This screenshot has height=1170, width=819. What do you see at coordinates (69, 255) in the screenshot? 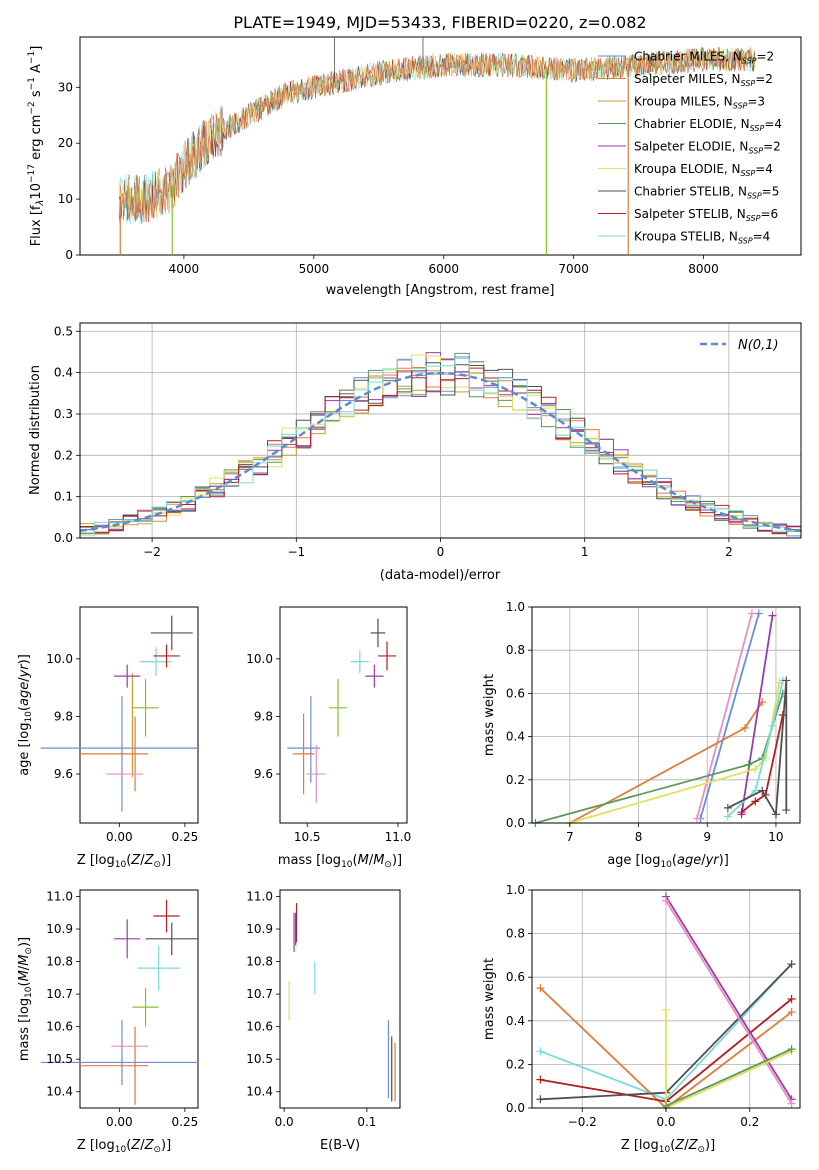
I see `y-tick-label: 0` at bounding box center [69, 255].